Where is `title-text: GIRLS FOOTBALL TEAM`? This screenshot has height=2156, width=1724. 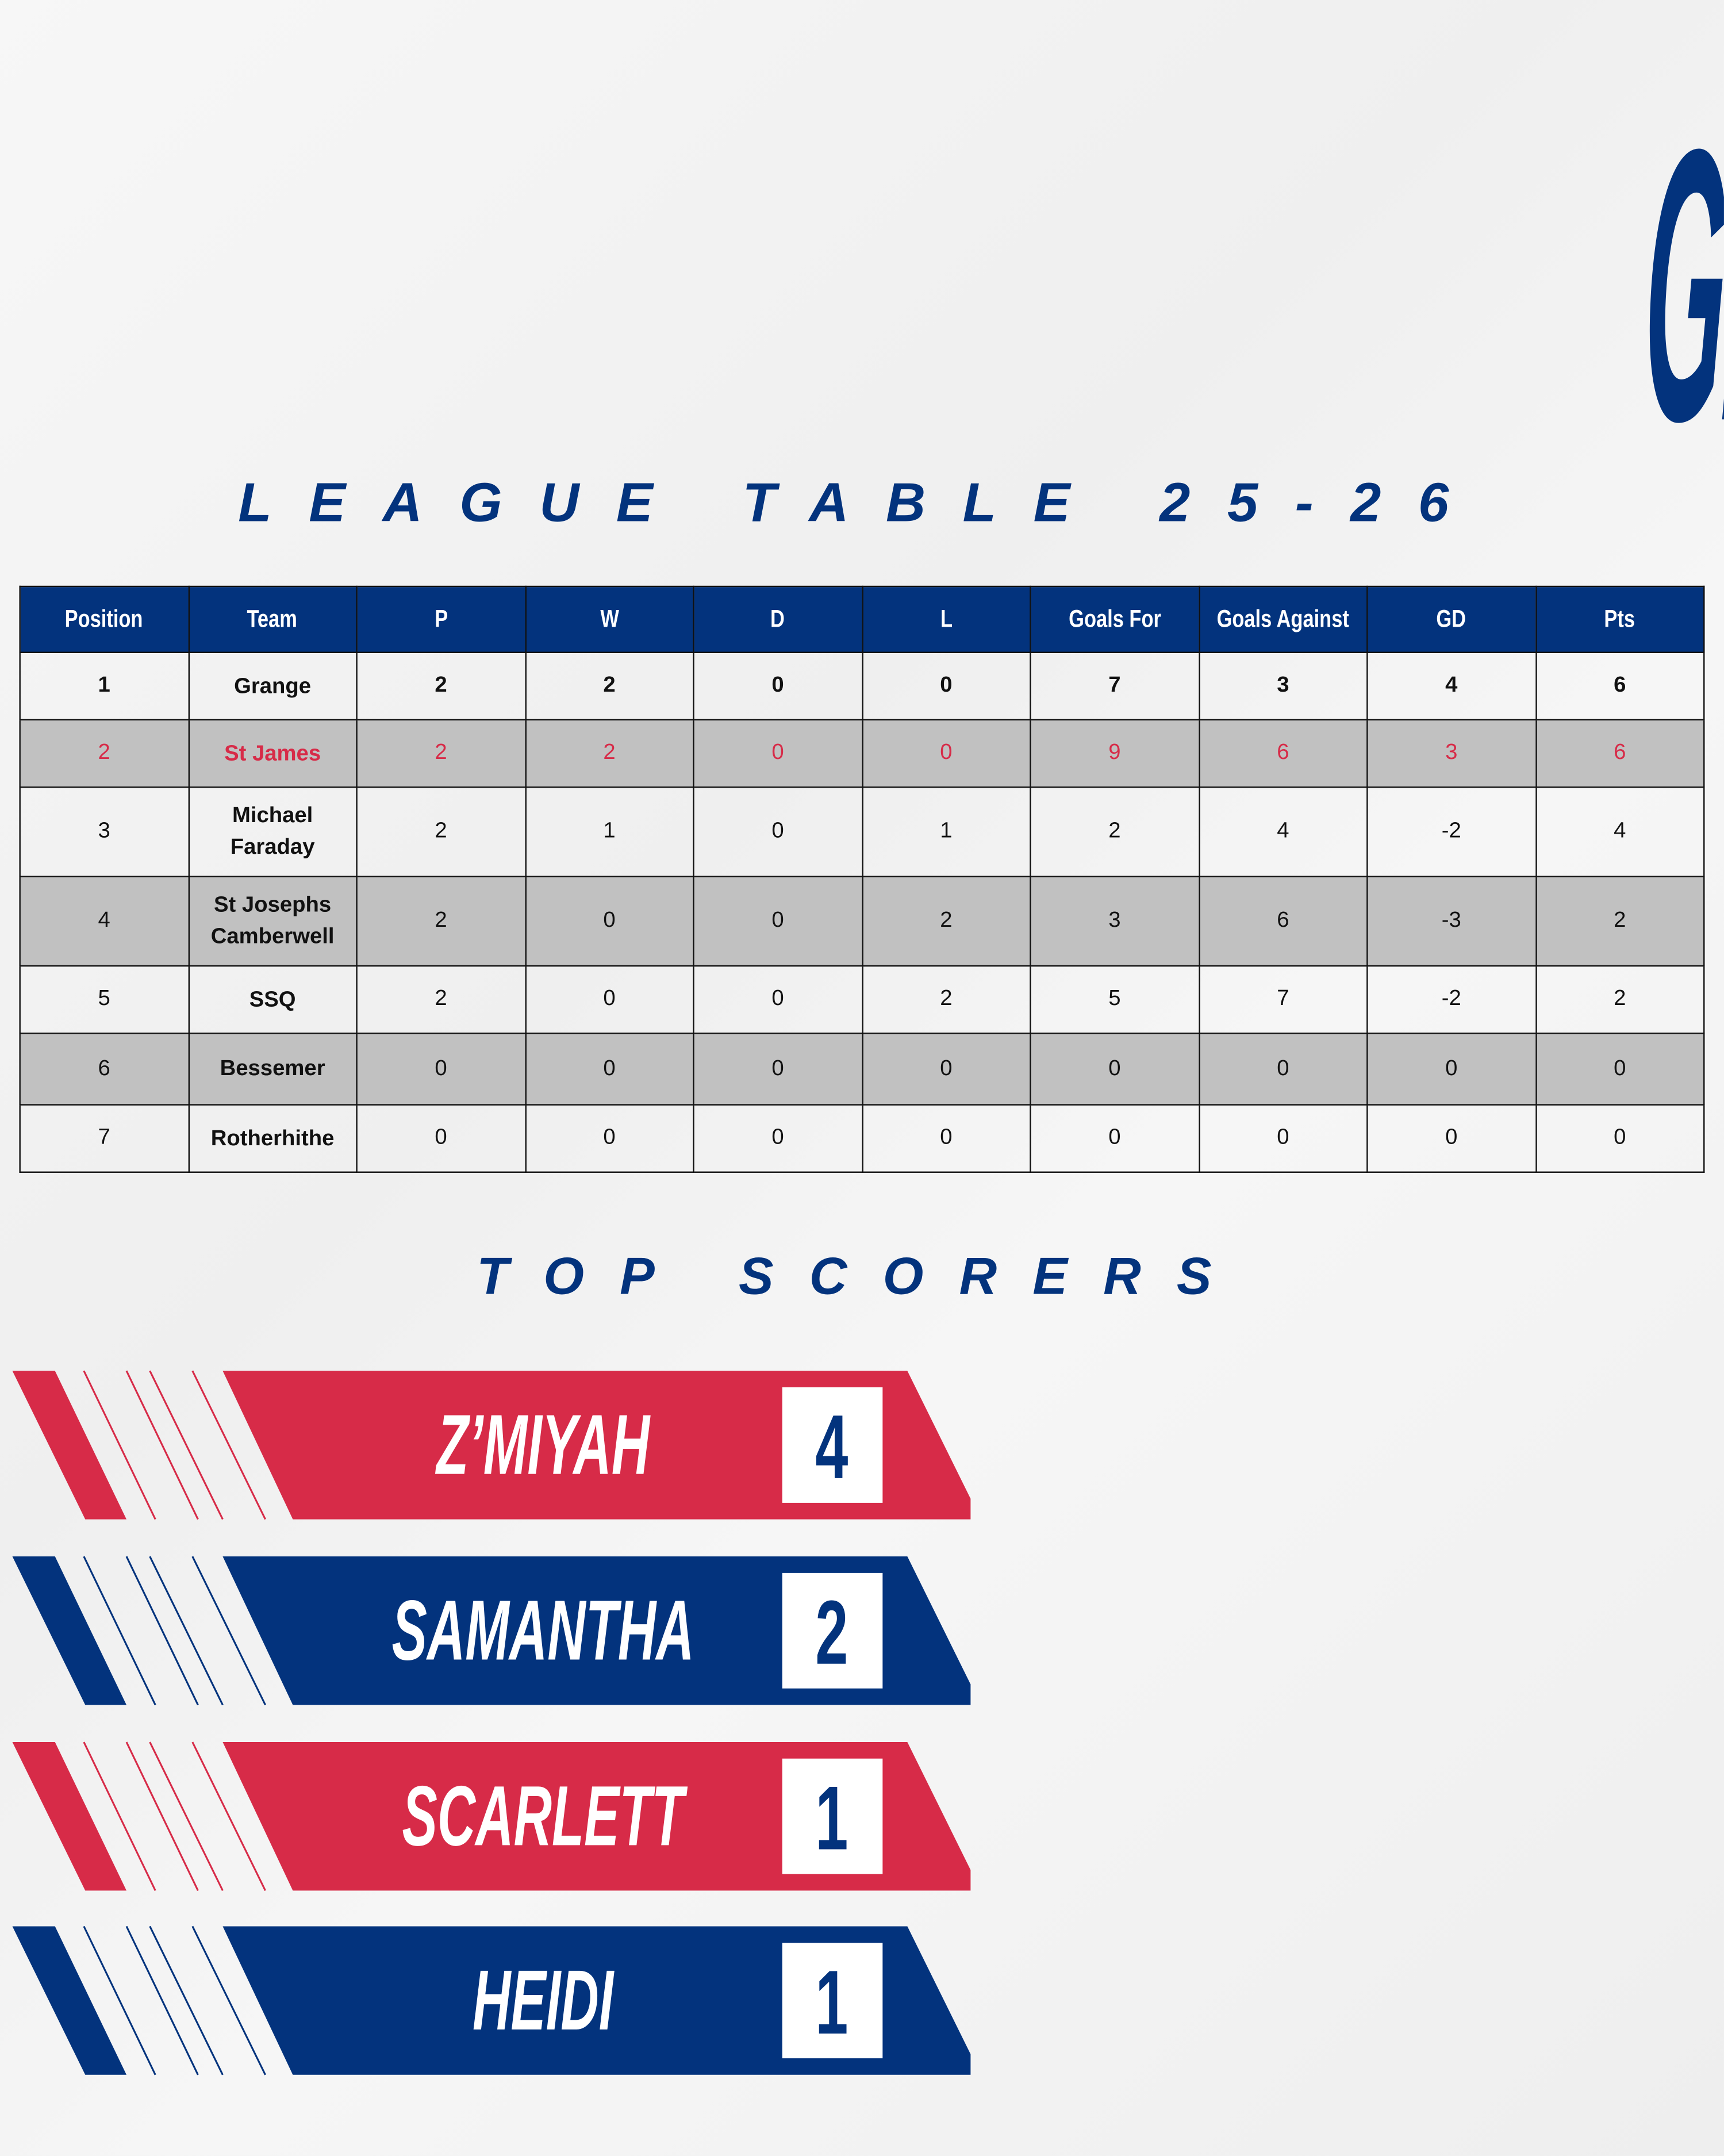 title-text: GIRLS FOOTBALL TEAM is located at coordinates (1681, 285).